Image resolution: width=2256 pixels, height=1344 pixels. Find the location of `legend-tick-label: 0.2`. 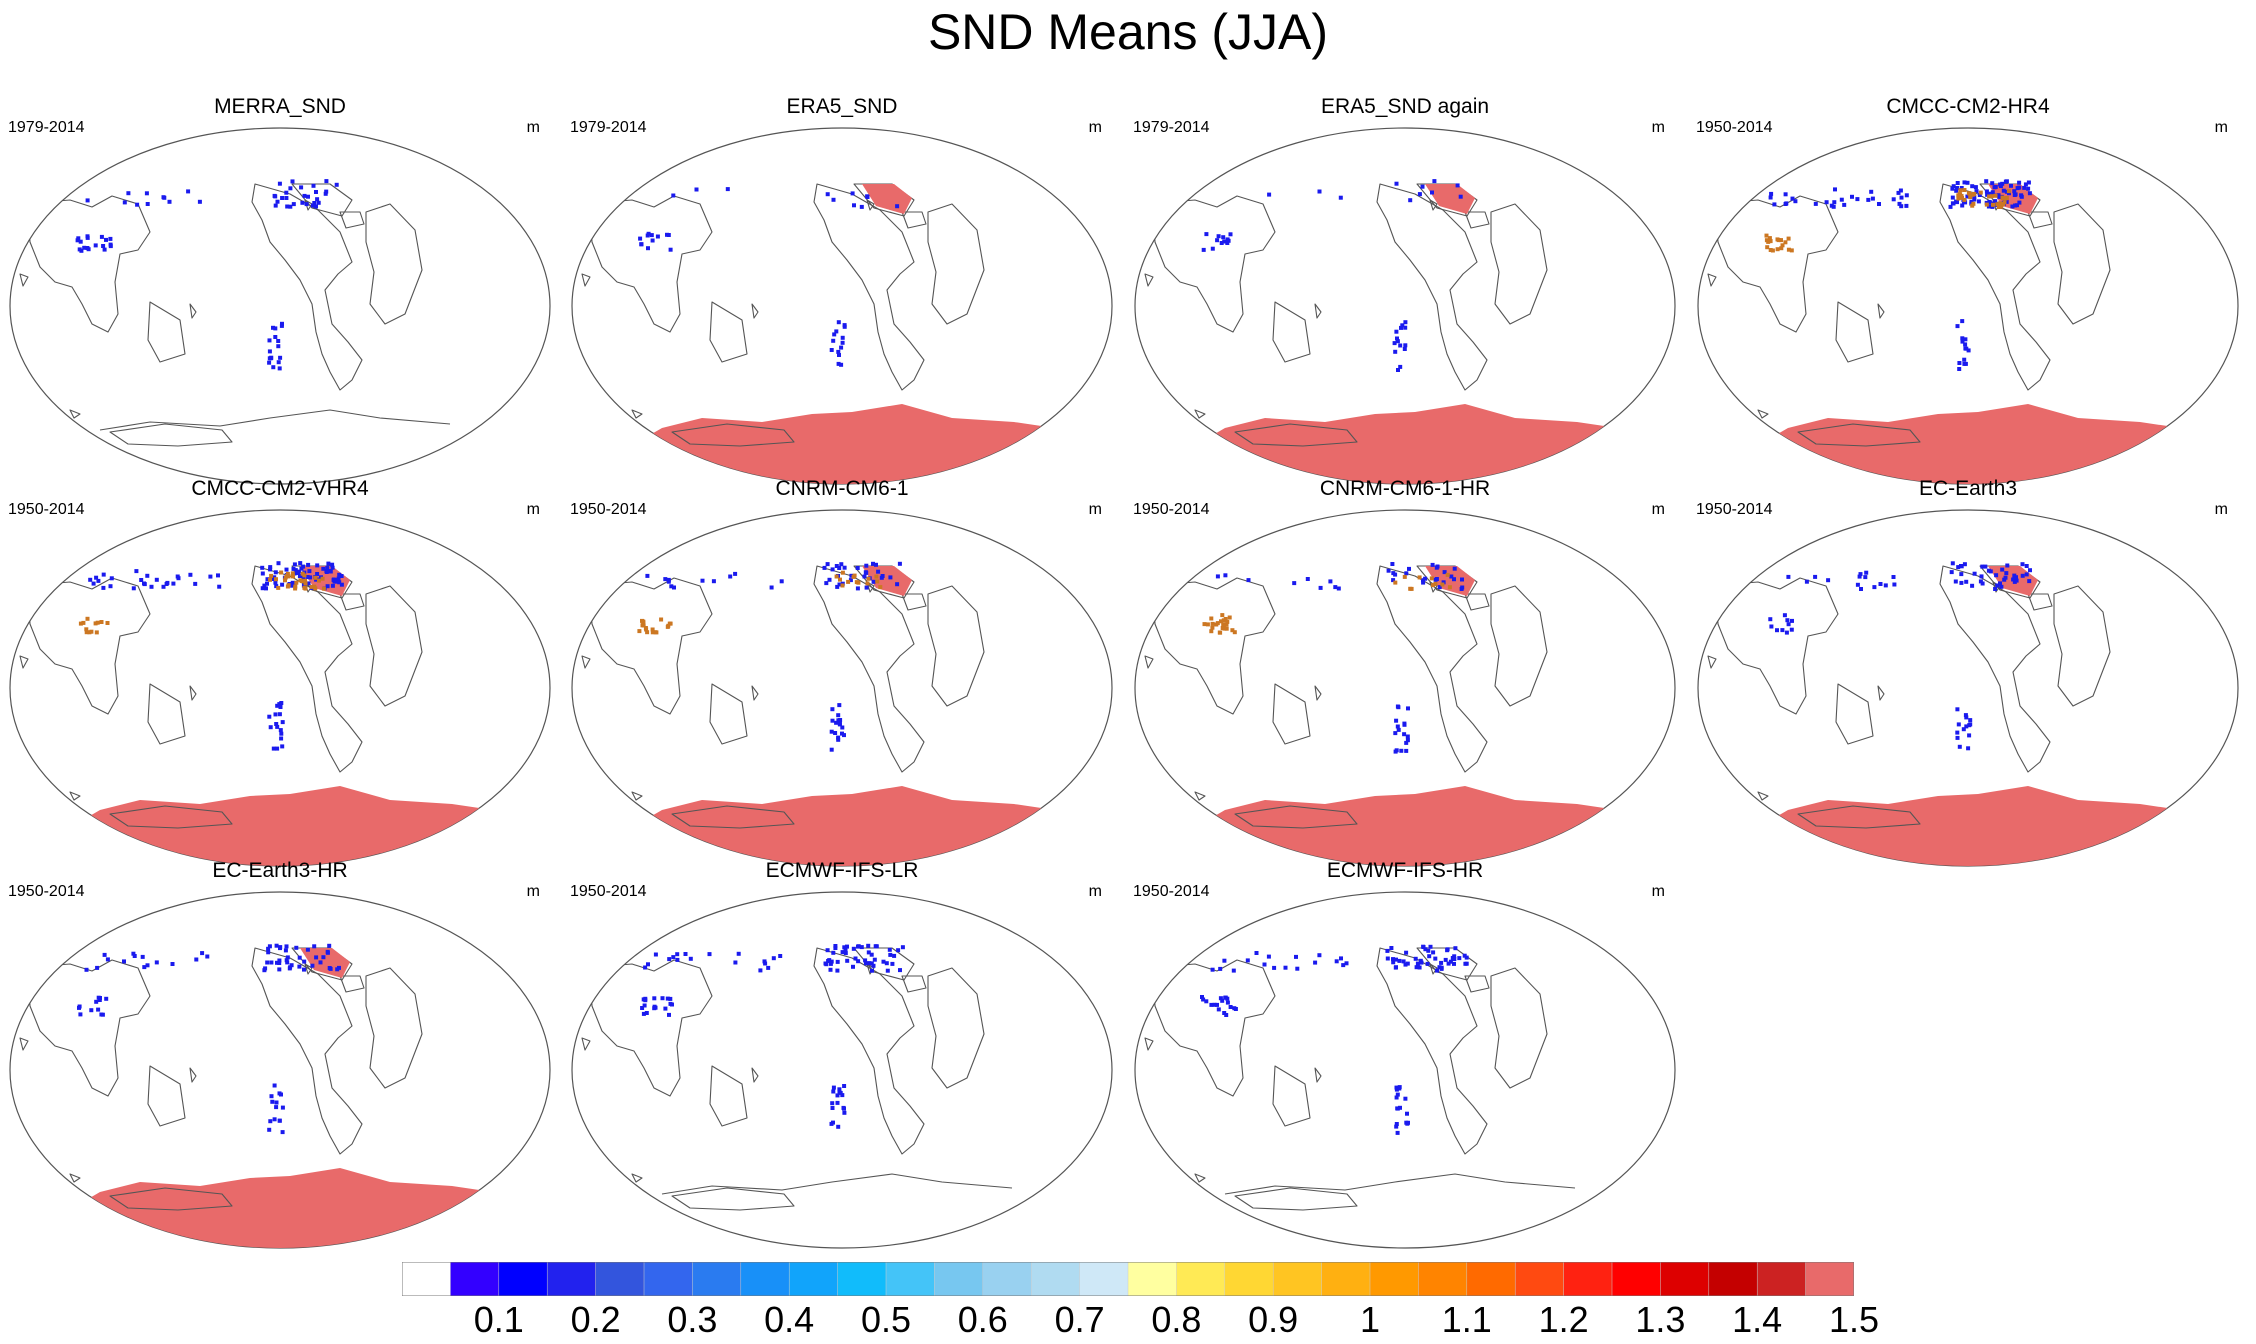

legend-tick-label: 0.2 is located at coordinates (595, 1319).